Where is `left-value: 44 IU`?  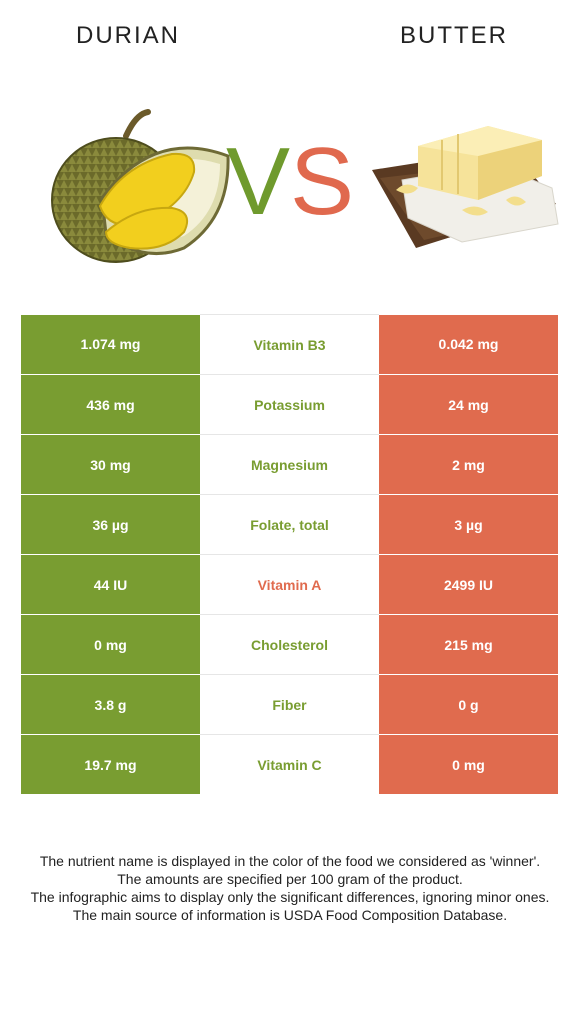 left-value: 44 IU is located at coordinates (110, 584).